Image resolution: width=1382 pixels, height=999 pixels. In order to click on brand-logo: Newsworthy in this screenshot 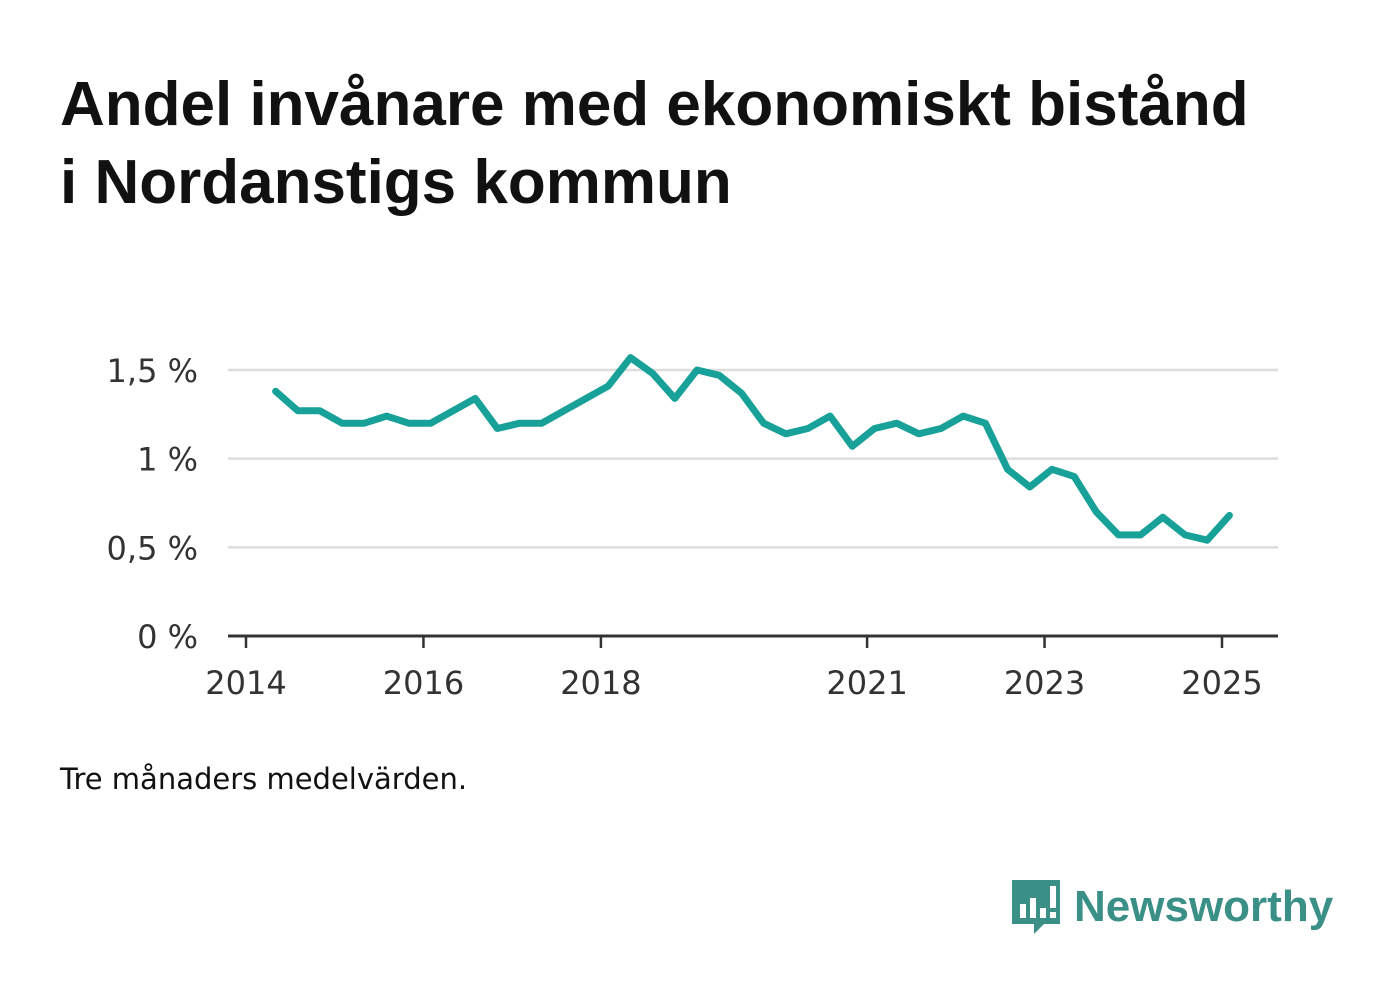, I will do `click(1171, 907)`.